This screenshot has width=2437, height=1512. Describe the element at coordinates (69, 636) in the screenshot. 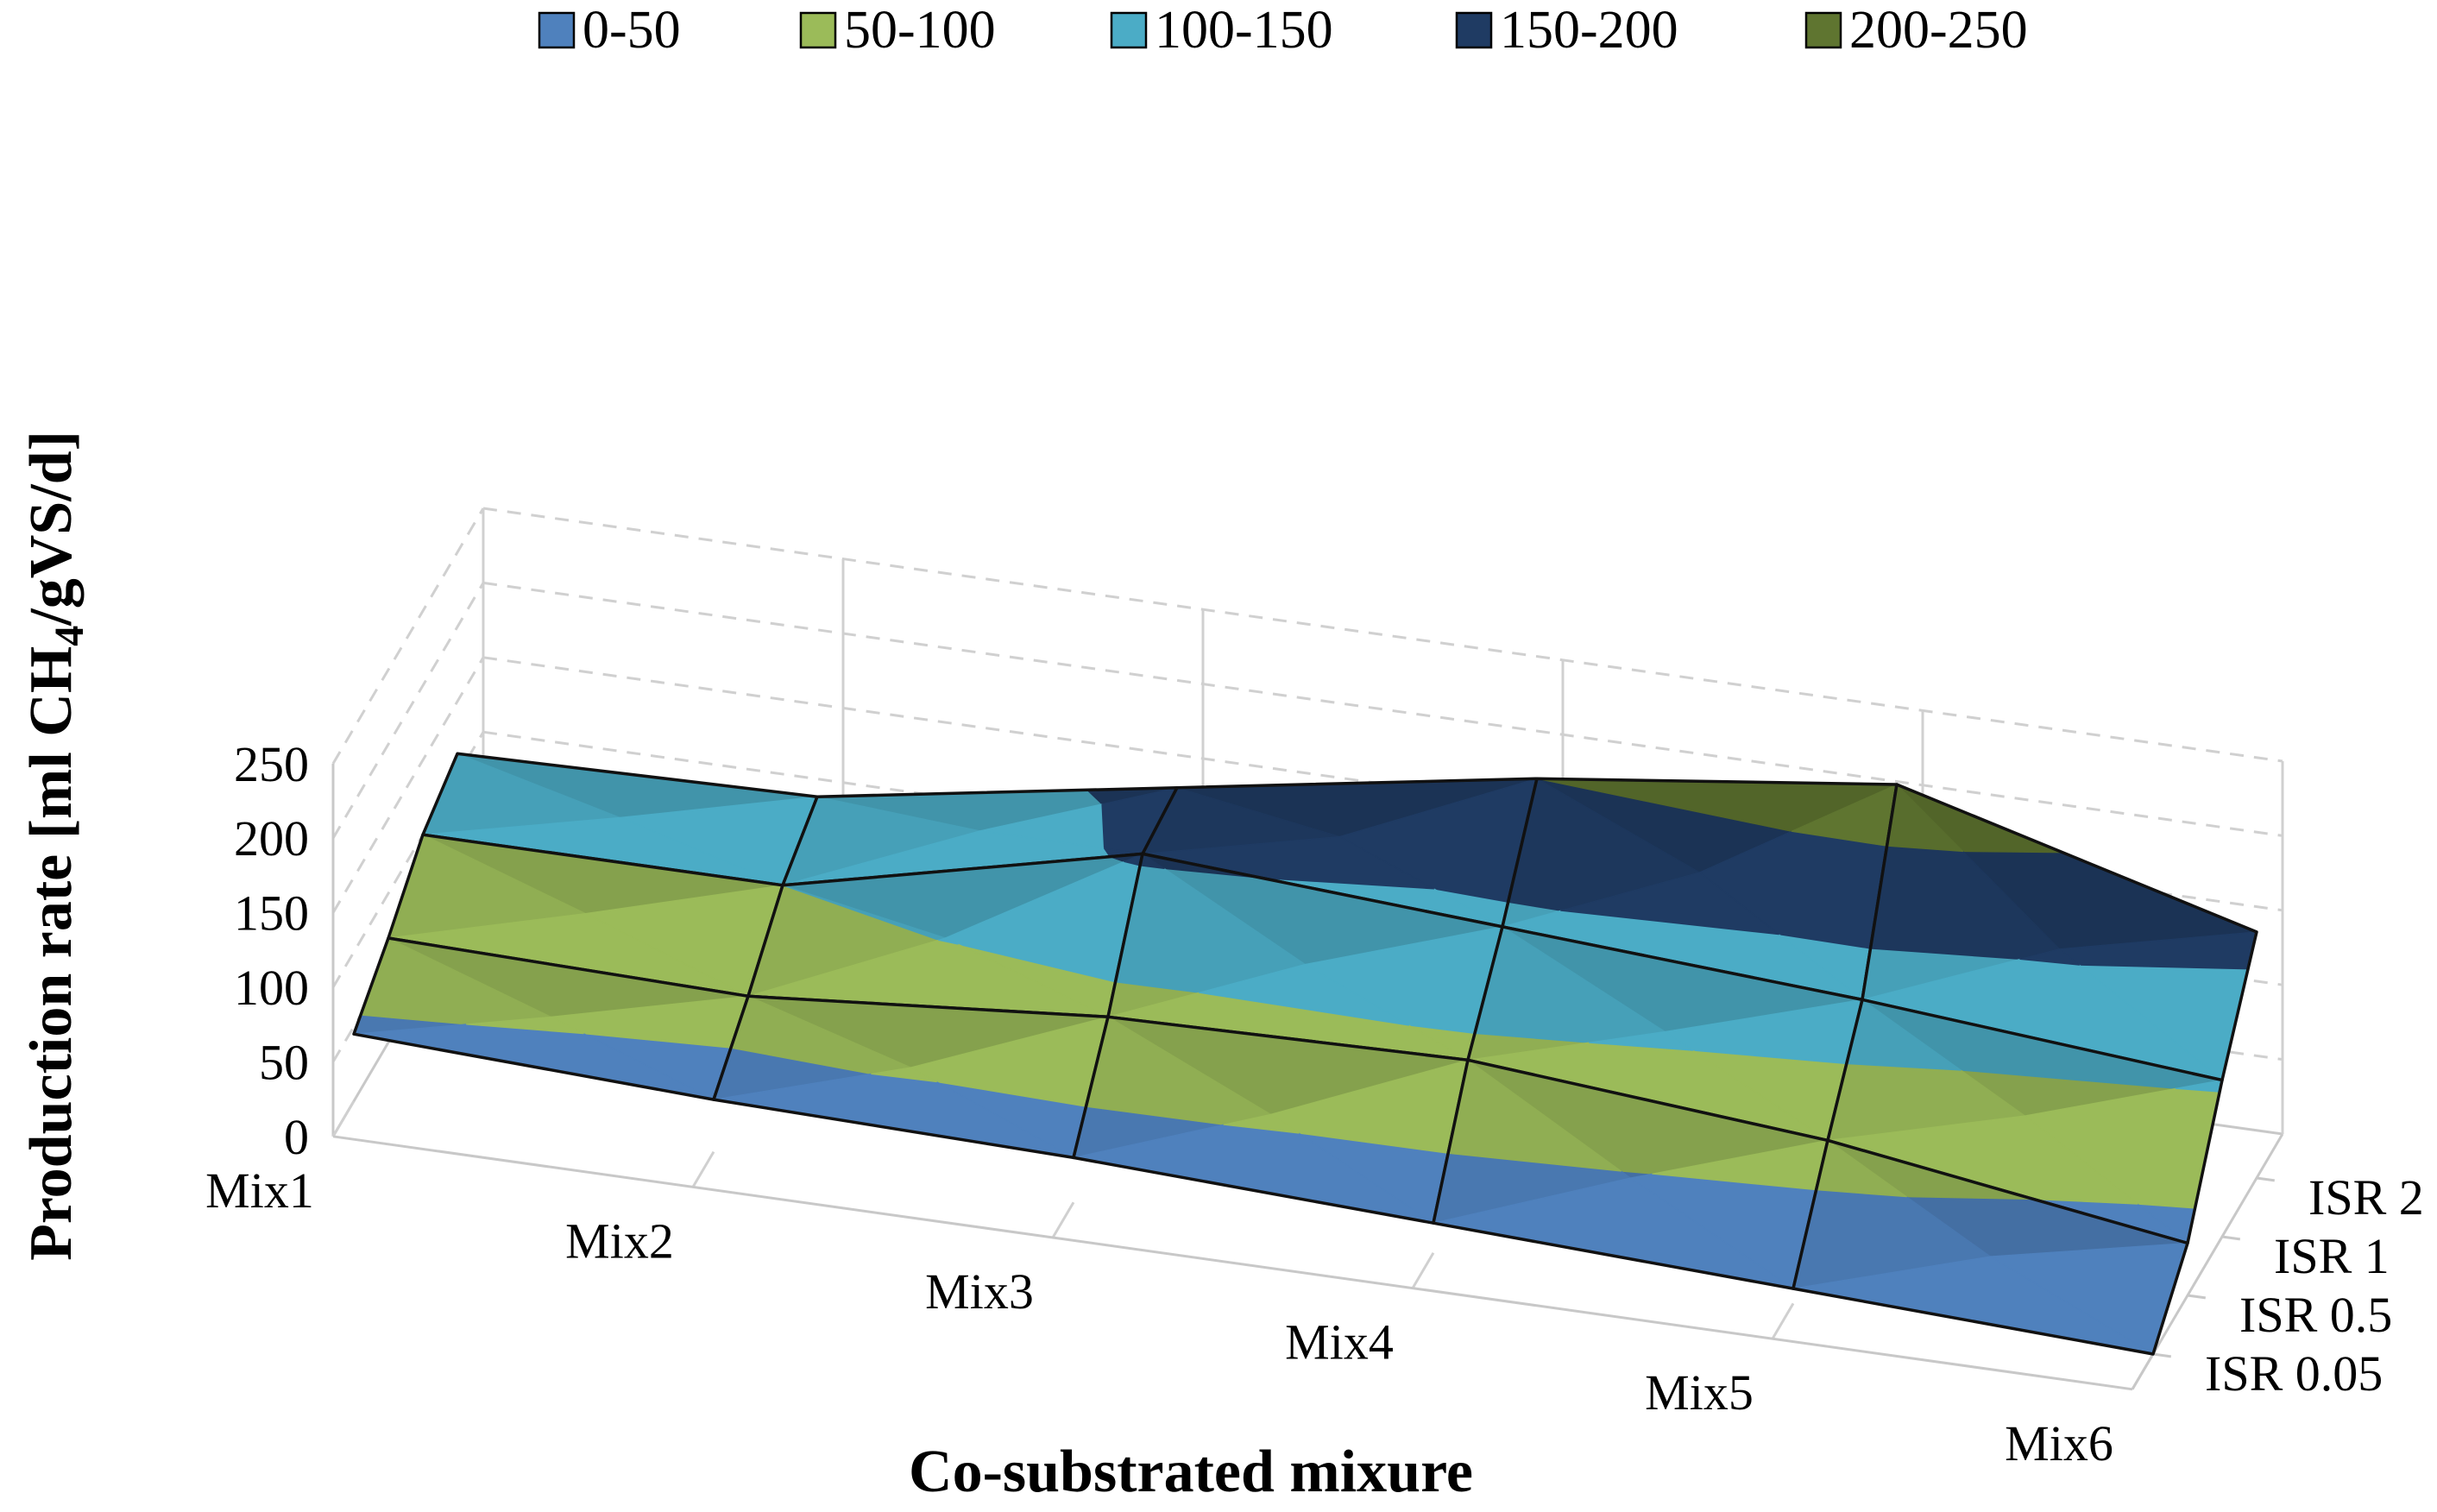

I see `y-axis-title-subscript: 4` at that location.